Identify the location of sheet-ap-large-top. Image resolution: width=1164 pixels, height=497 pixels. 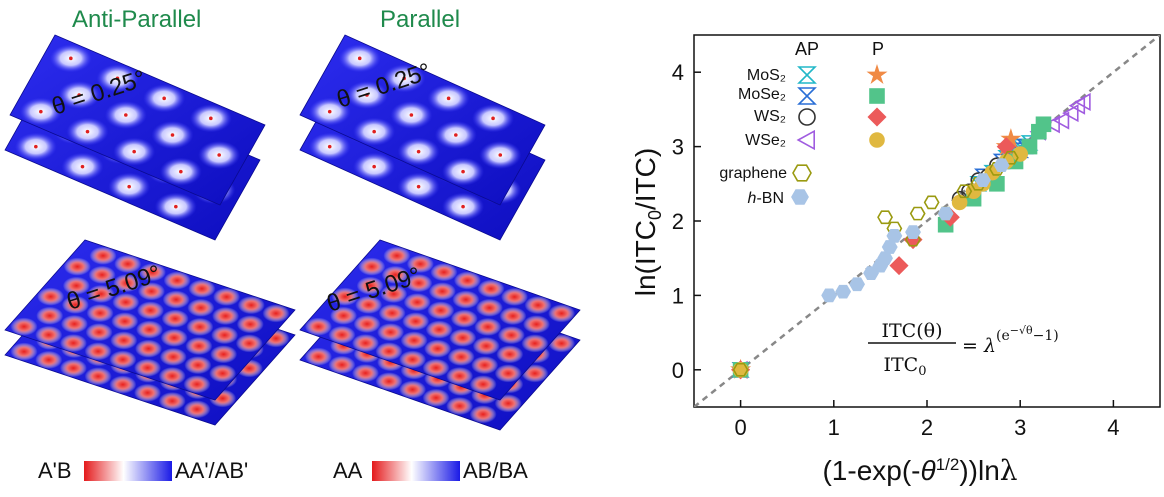
(150, 320).